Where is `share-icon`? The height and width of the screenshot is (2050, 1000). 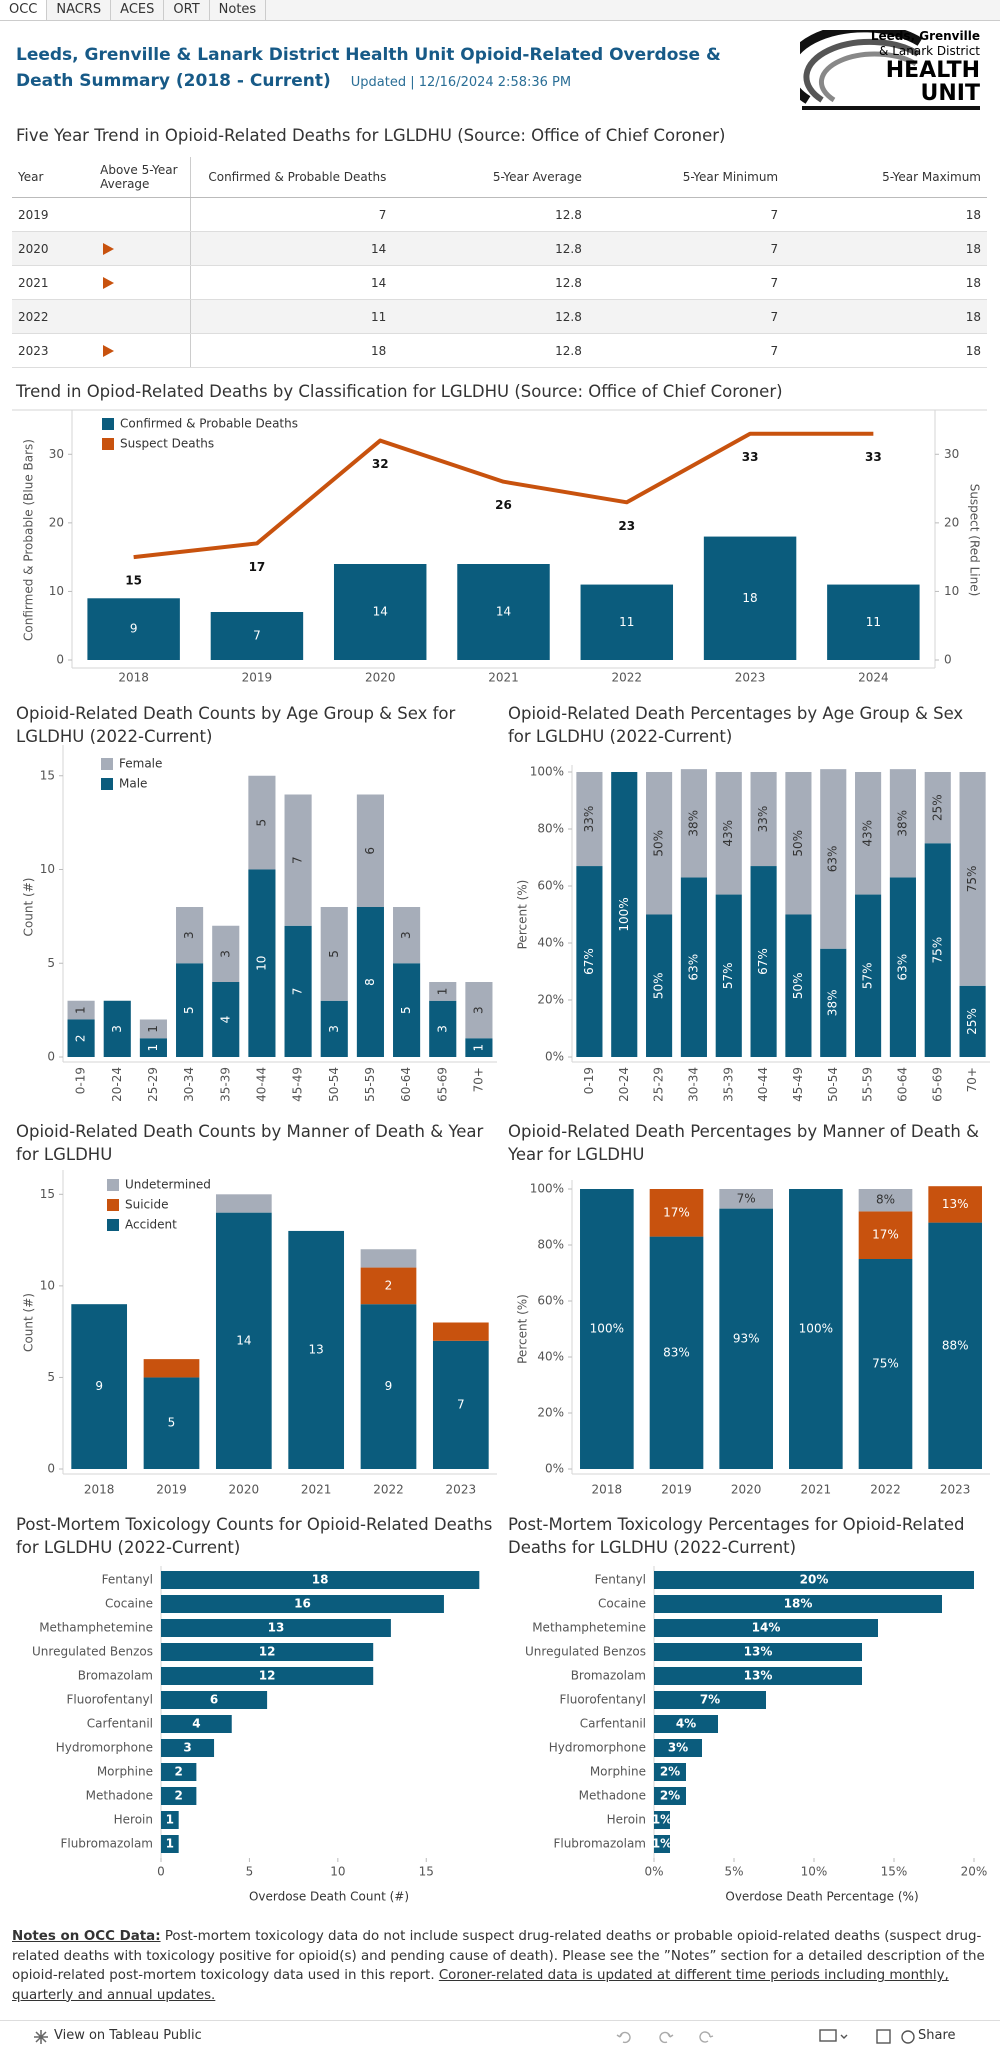 share-icon is located at coordinates (908, 2037).